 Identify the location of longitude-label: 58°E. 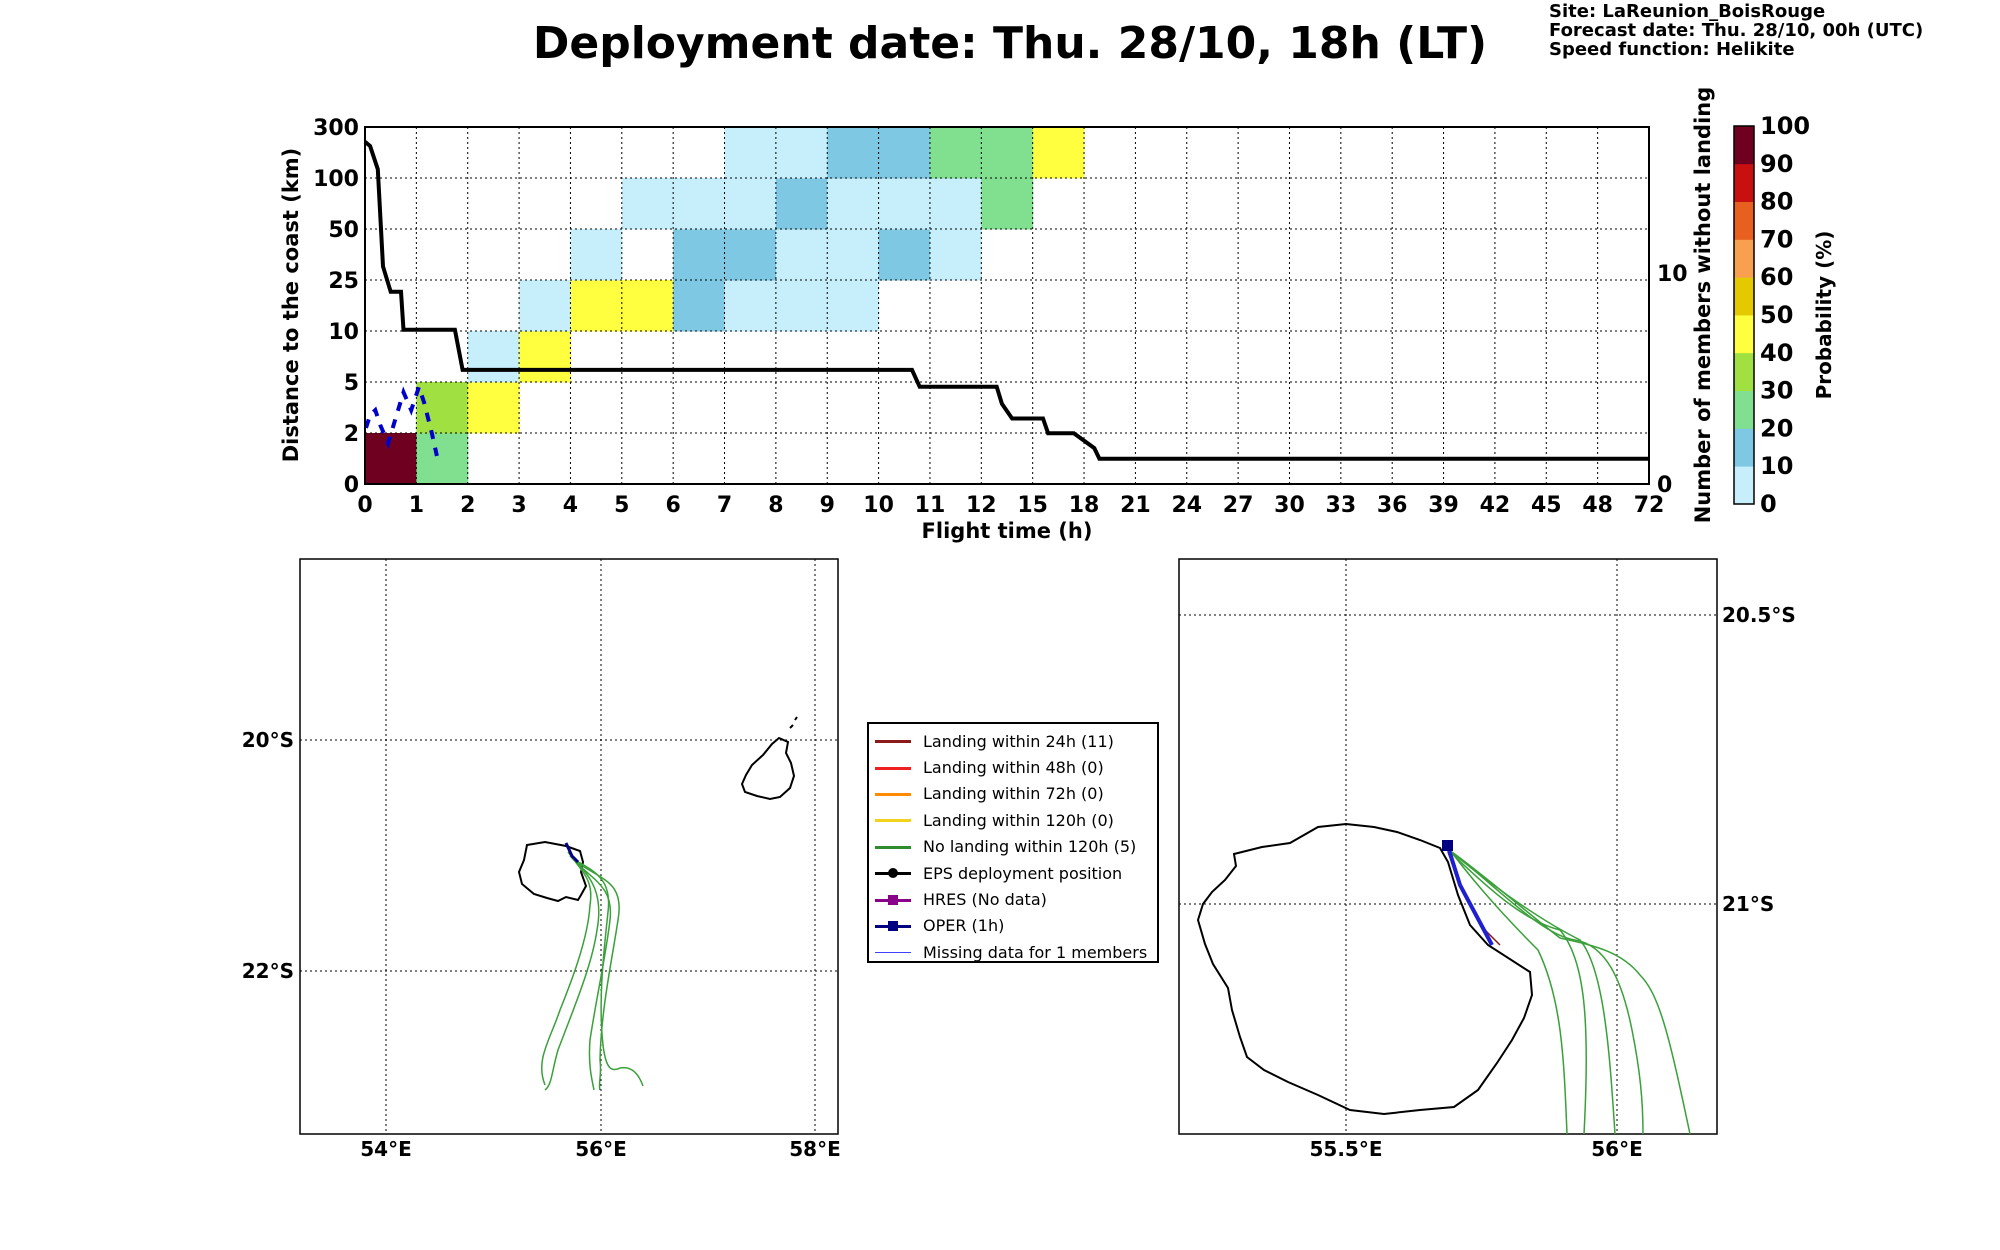
(815, 1149).